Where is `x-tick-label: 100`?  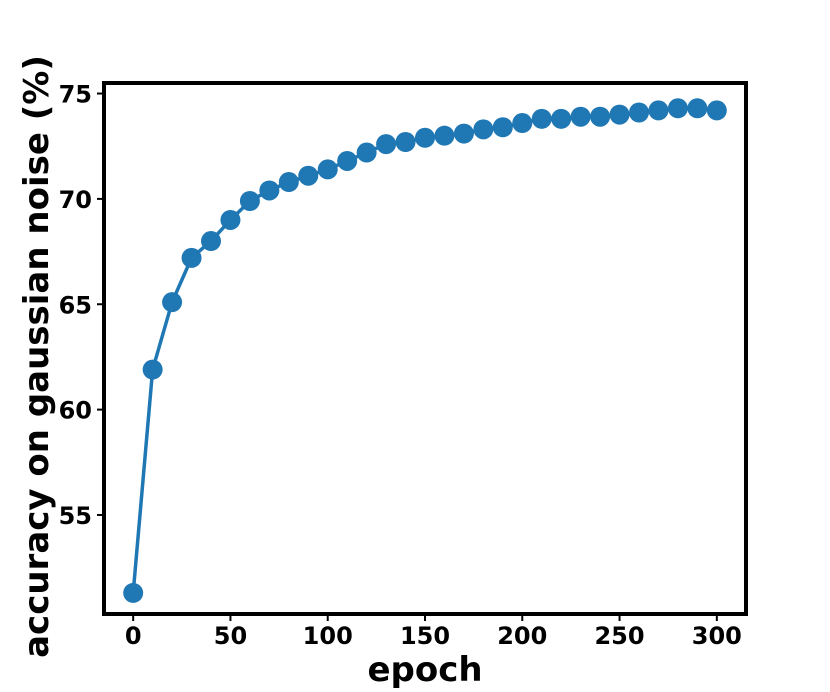 x-tick-label: 100 is located at coordinates (328, 636).